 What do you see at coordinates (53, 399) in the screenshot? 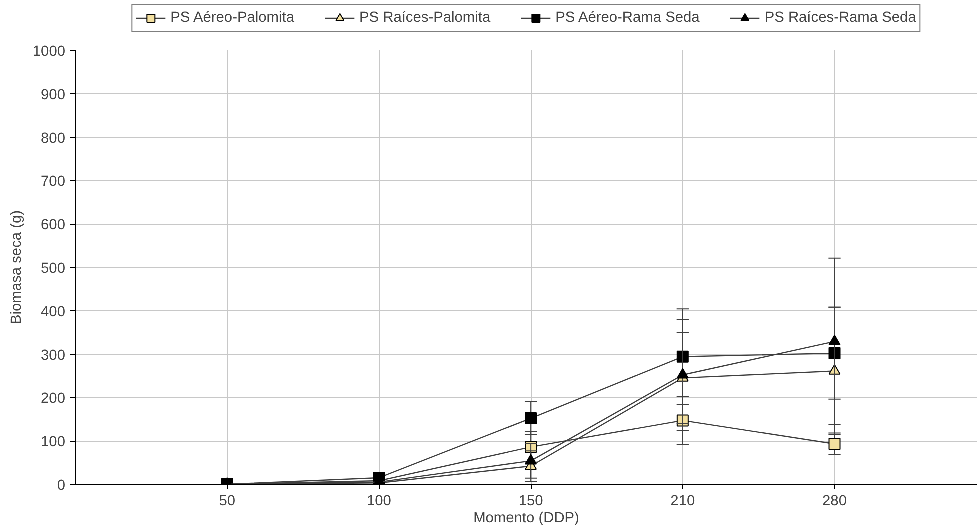
I see `y-tick-label: 200` at bounding box center [53, 399].